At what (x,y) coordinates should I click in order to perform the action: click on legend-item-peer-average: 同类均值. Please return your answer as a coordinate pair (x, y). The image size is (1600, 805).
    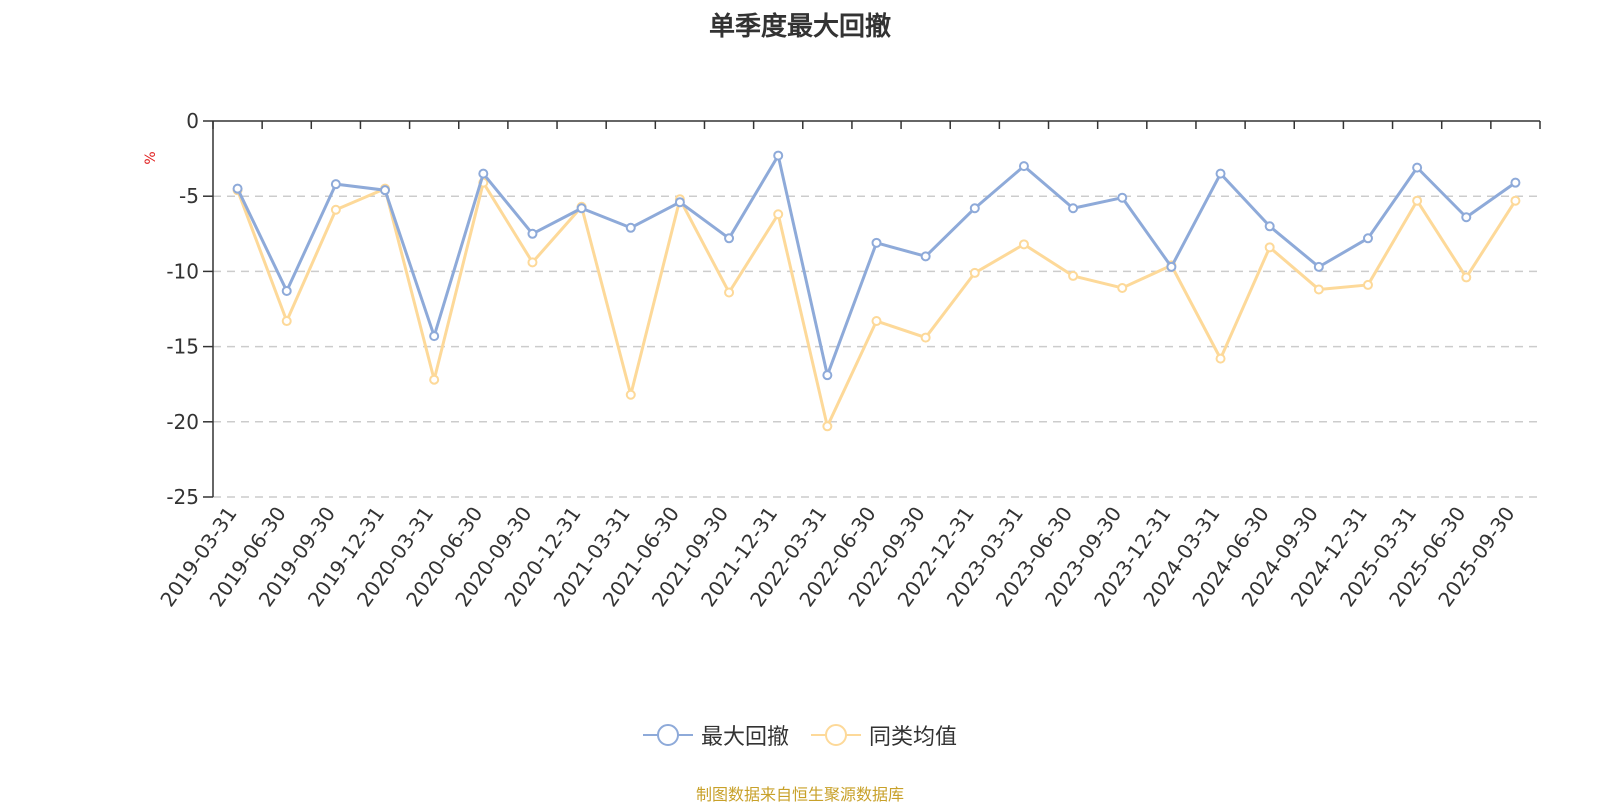
    Looking at the image, I should click on (884, 735).